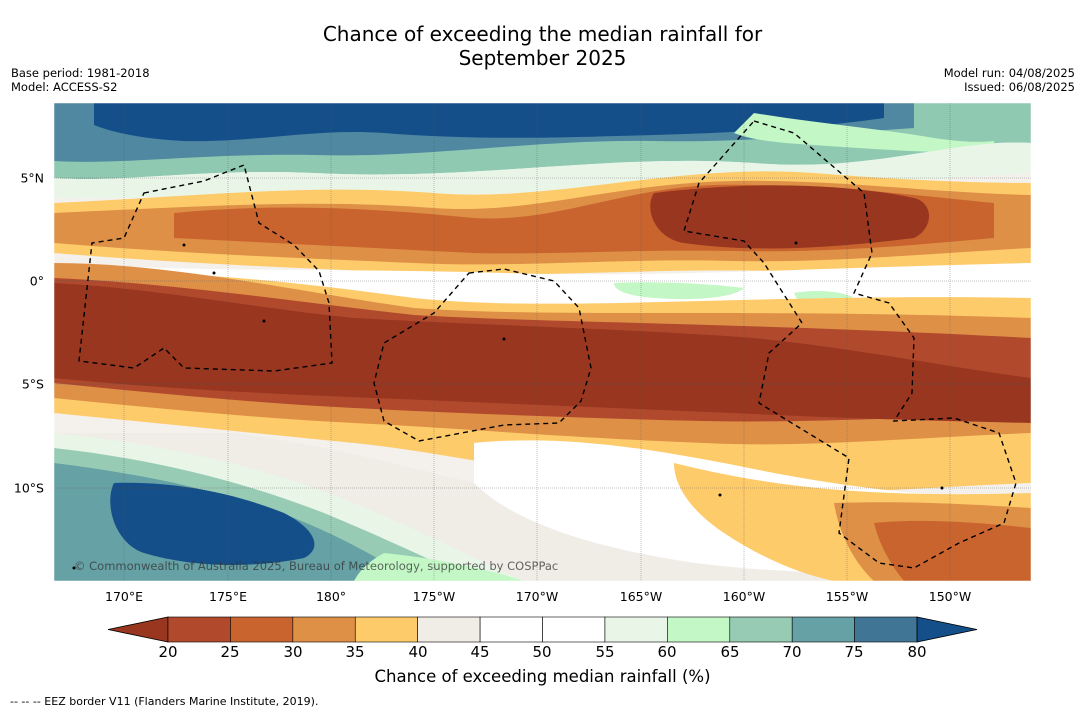 The width and height of the screenshot is (1085, 713). What do you see at coordinates (482, 355) in the screenshot?
I see `eez-border-kiribati-phoenix` at bounding box center [482, 355].